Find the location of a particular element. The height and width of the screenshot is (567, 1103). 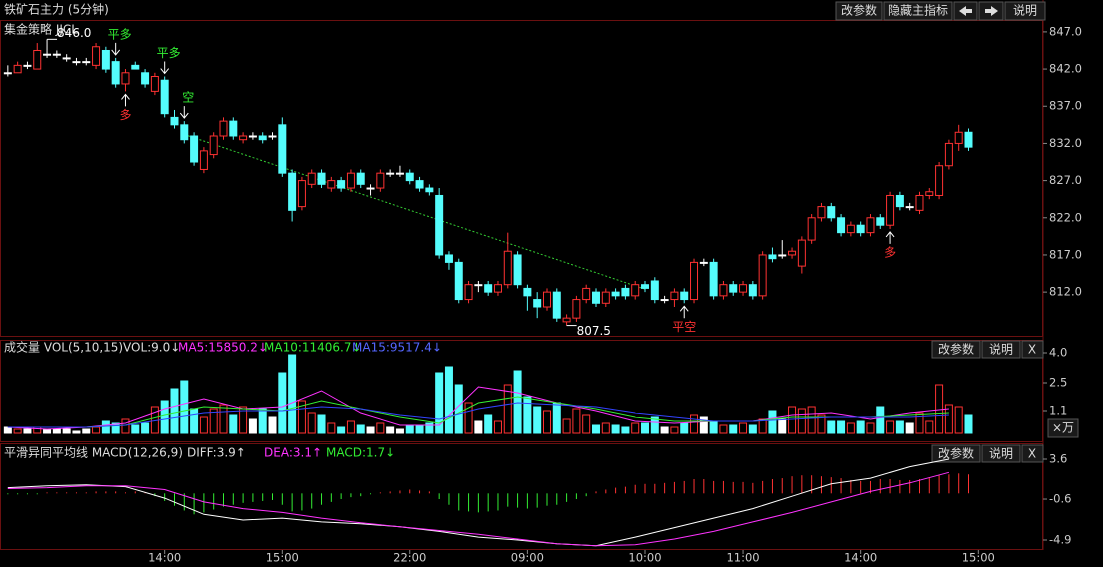

value-text: VOL:9.0↓ is located at coordinates (151, 348).